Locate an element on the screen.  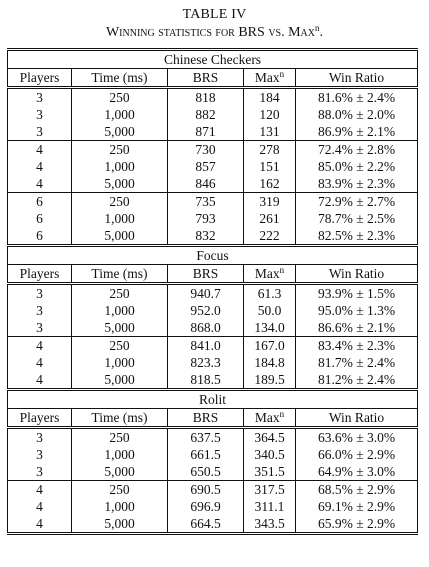
cell-brs: 637.5 is located at coordinates (205, 436).